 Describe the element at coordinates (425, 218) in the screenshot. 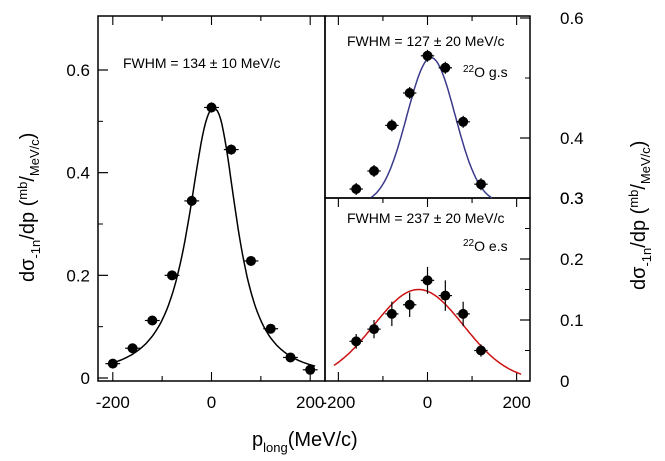

I see `bottom-right-fwhm-annotation: FWHM = 237 ± 20 MeV/c` at that location.